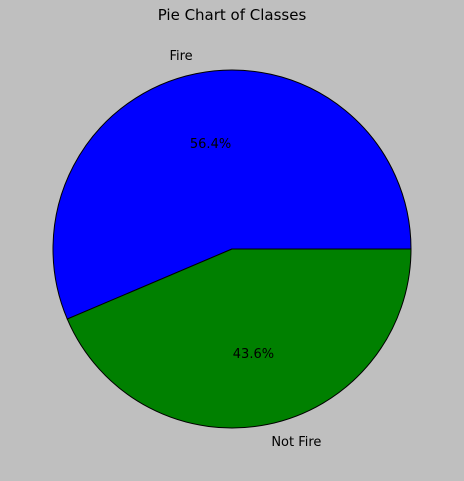  I want to click on slice-category-label: Fire, so click(180, 56).